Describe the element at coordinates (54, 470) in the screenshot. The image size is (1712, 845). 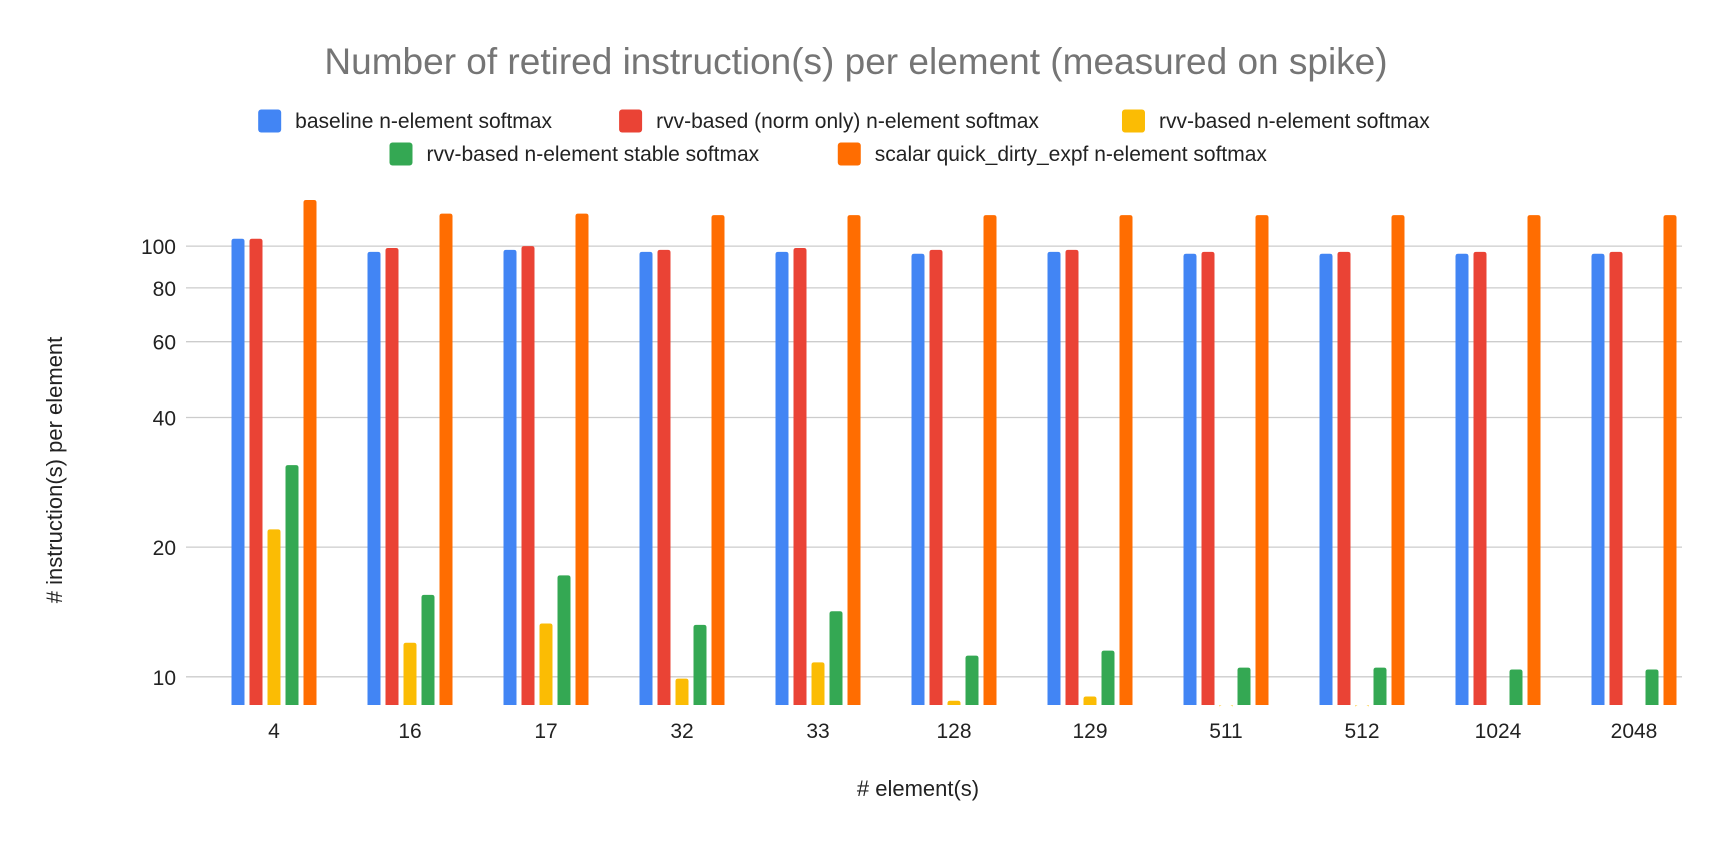
I see `y-axis-label: # instruction(s) per element` at that location.